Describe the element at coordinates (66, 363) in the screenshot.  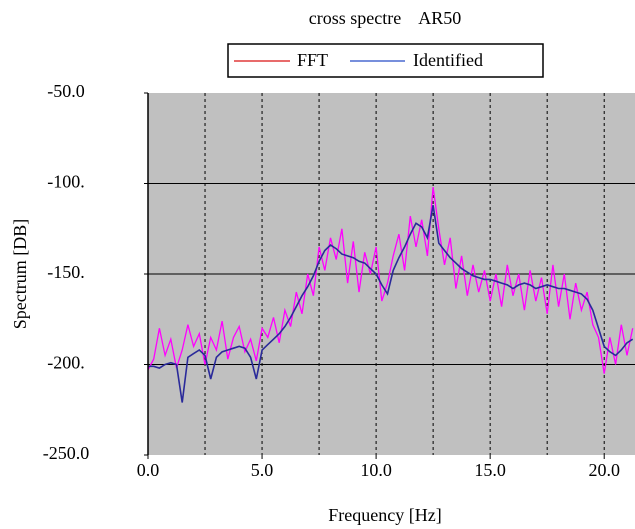
I see `y-tick-label: -200.` at that location.